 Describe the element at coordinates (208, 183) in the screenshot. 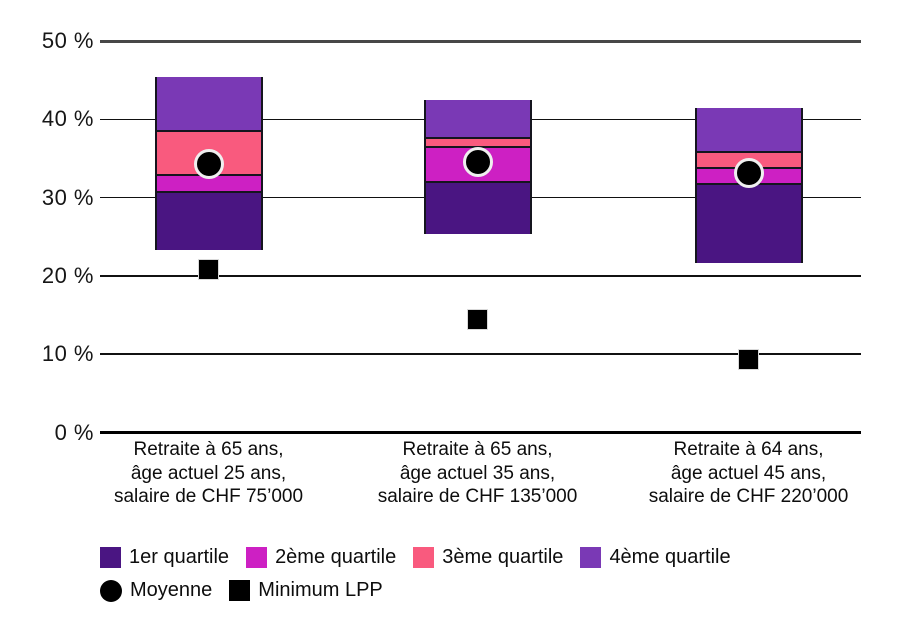

I see `segment-2eme-quartile` at that location.